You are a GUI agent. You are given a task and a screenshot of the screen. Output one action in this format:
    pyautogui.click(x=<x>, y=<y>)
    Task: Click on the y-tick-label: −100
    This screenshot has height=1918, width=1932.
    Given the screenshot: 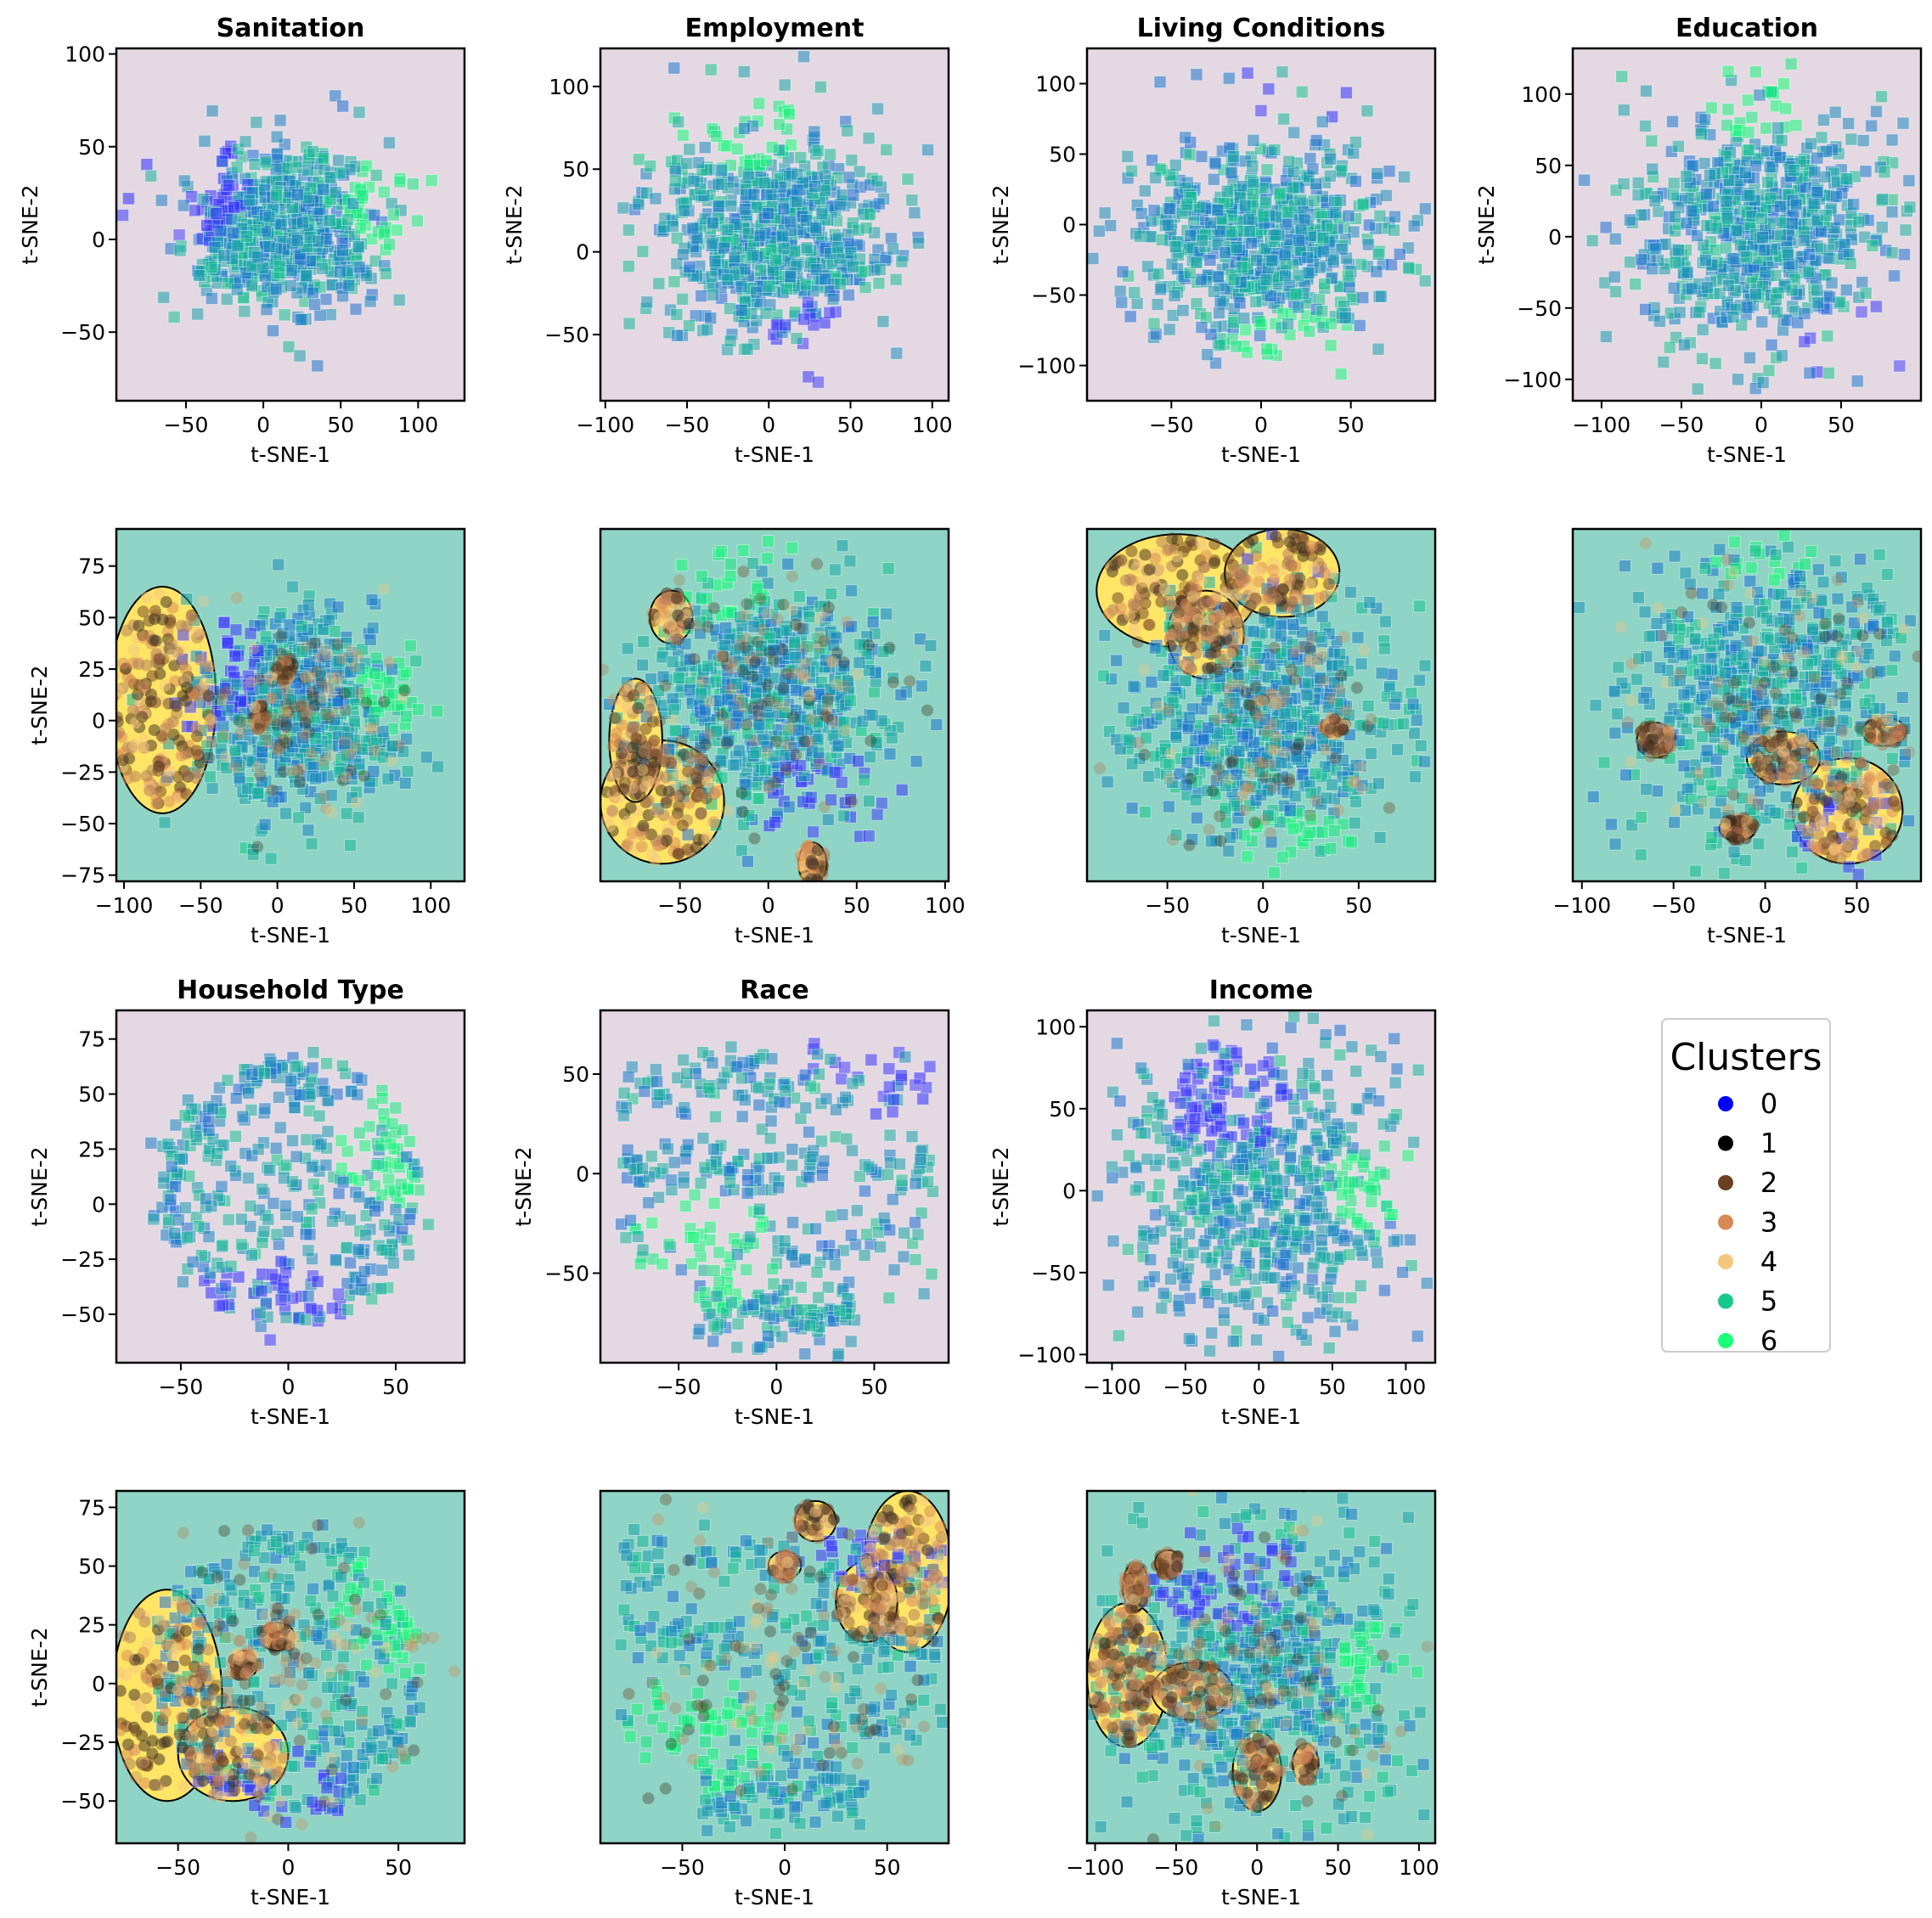 What is the action you would take?
    pyautogui.click(x=1532, y=380)
    